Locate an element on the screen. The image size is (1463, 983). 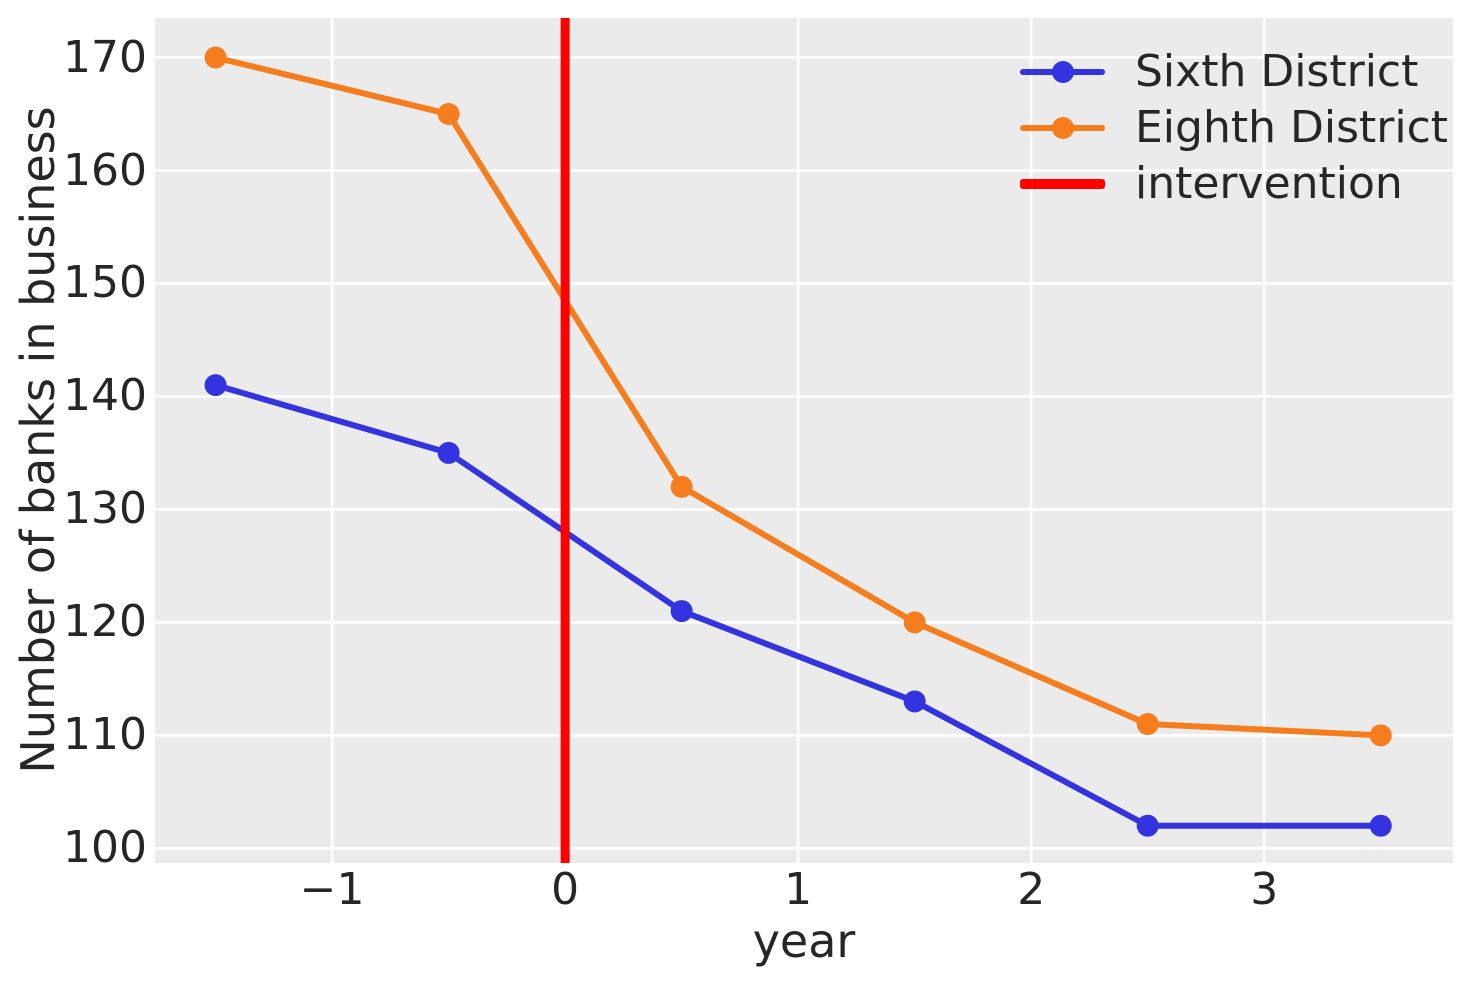
x-axis-label: year is located at coordinates (804, 941).